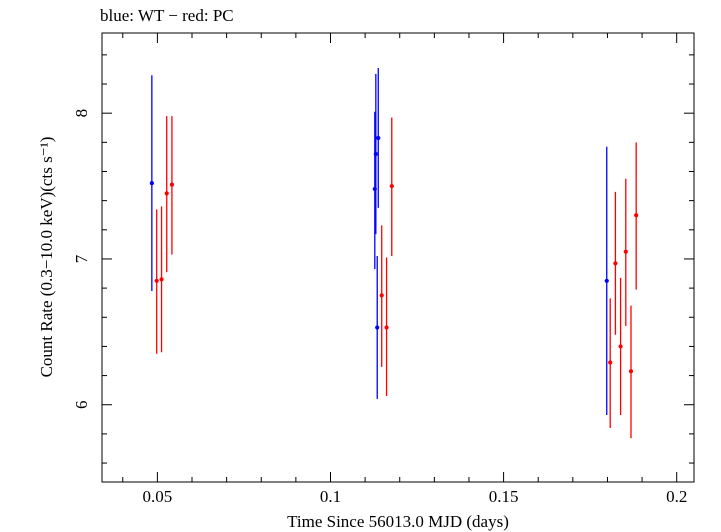 The height and width of the screenshot is (532, 721). What do you see at coordinates (81, 258) in the screenshot?
I see `y-tick-label: 7` at bounding box center [81, 258].